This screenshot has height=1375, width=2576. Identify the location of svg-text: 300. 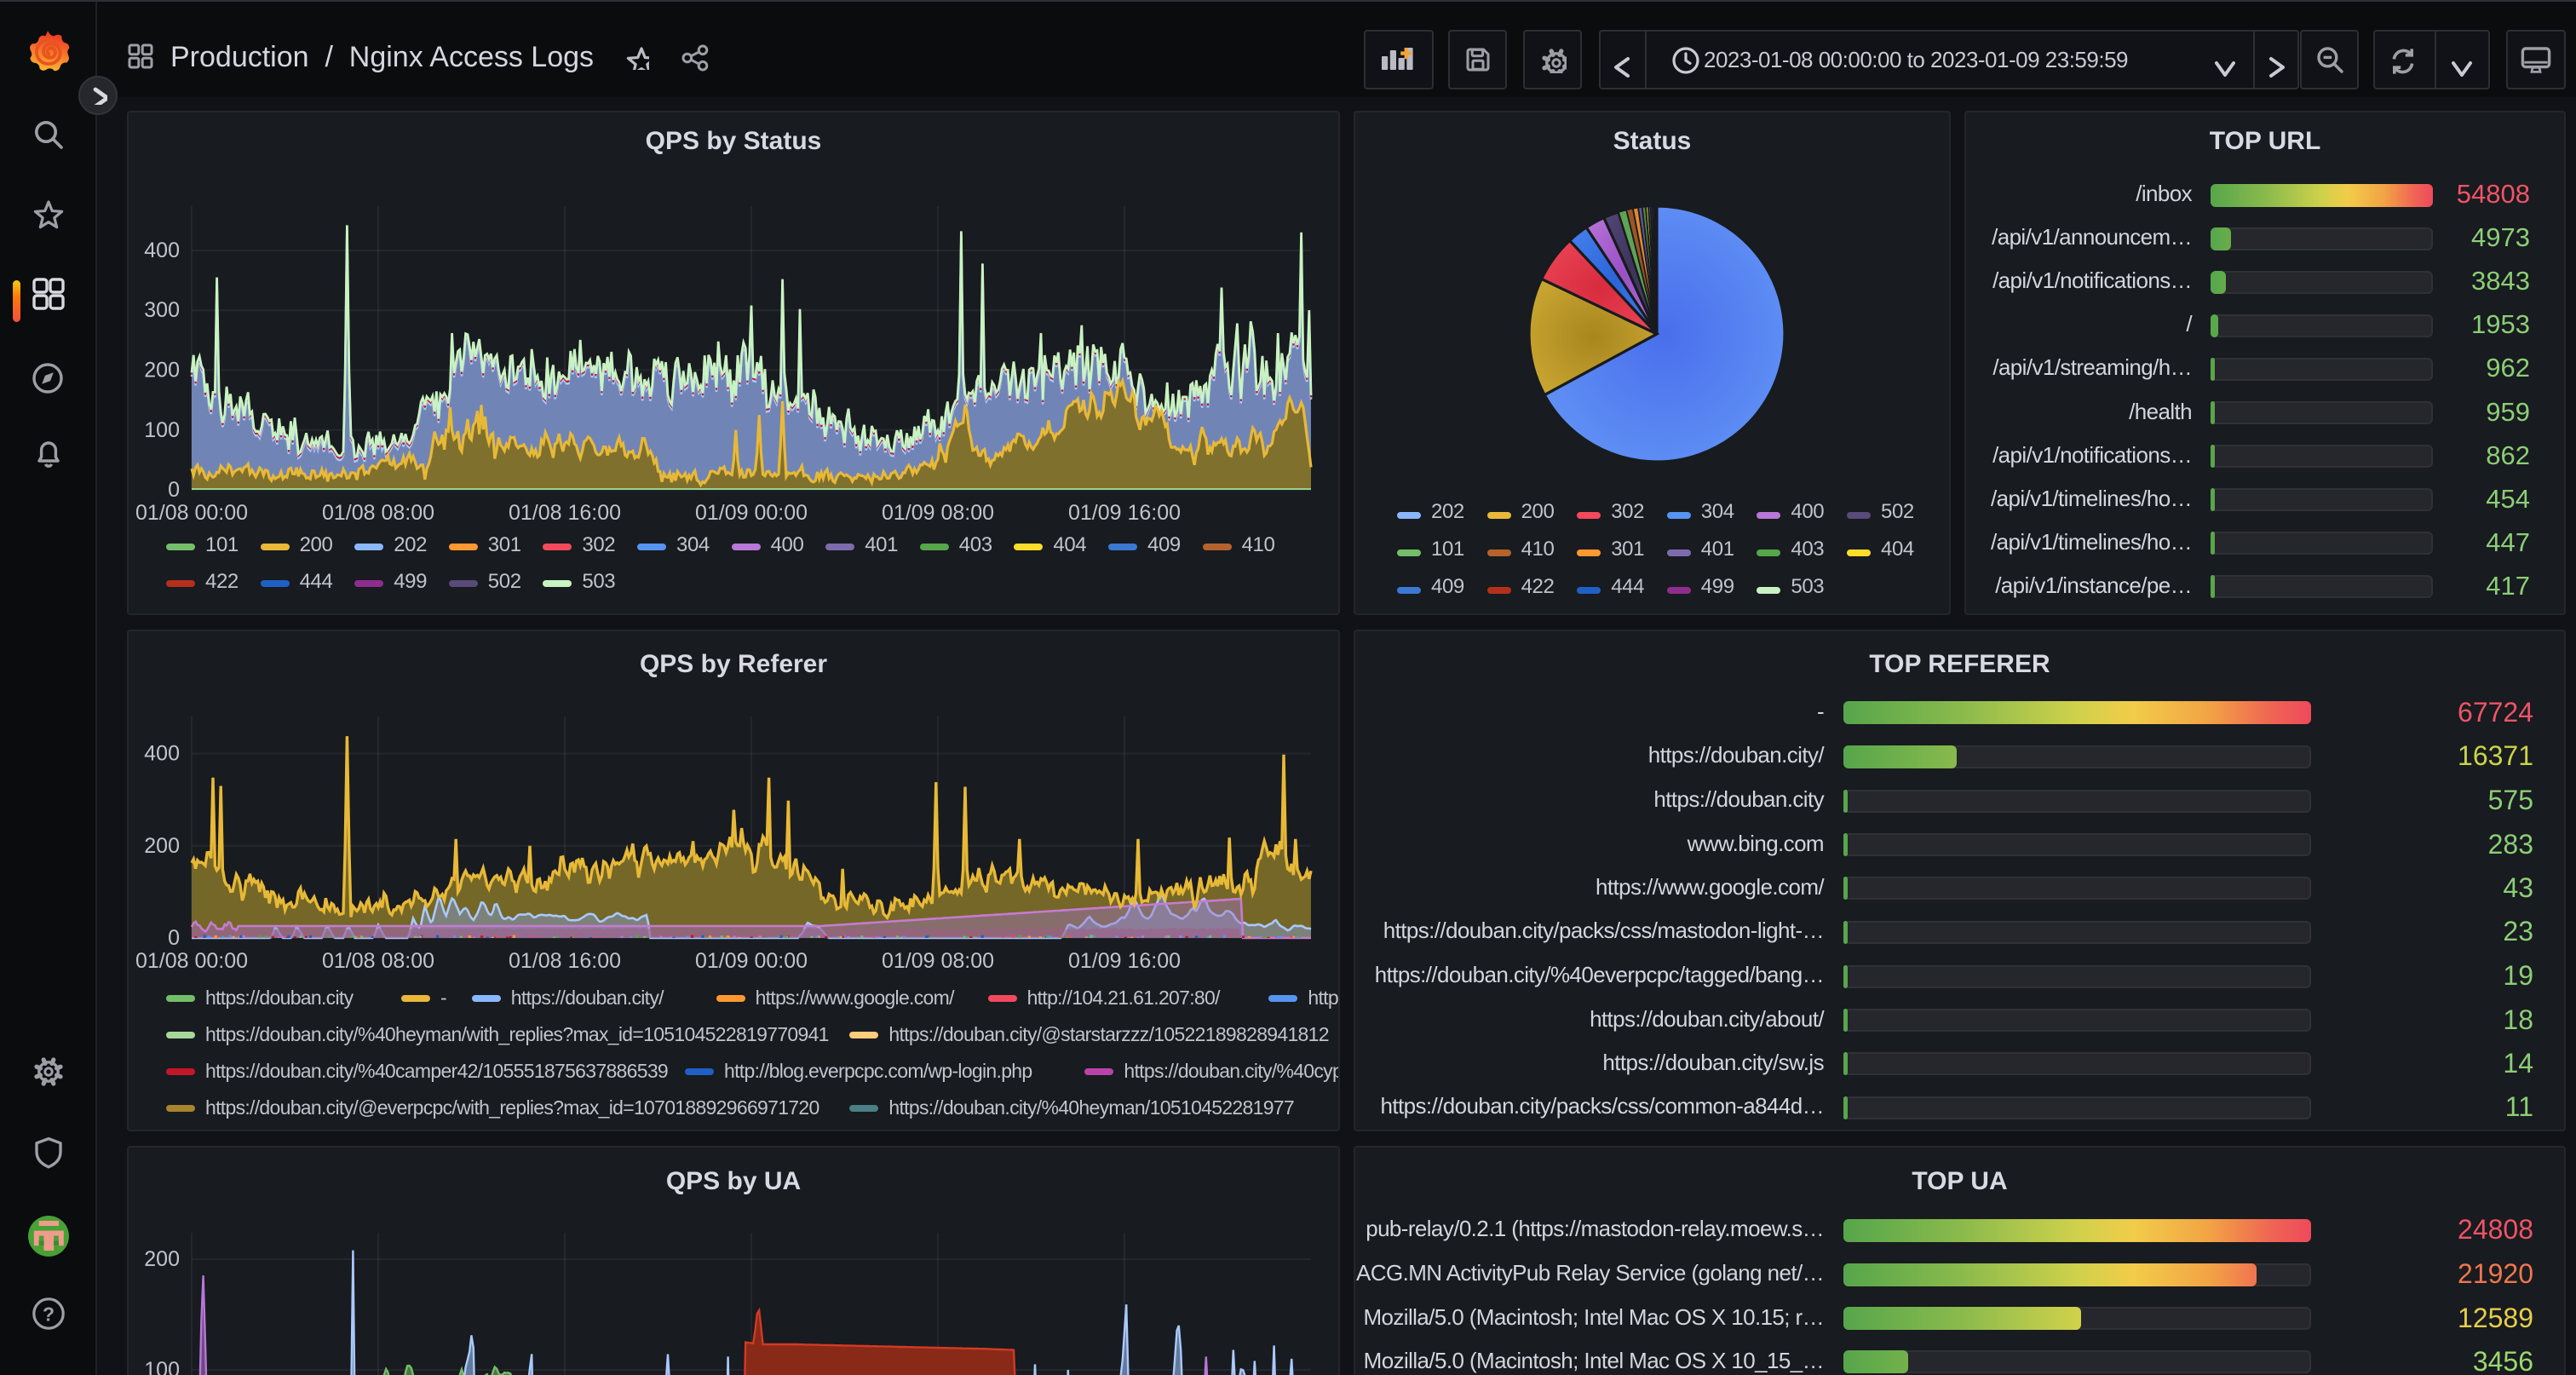
(162, 310).